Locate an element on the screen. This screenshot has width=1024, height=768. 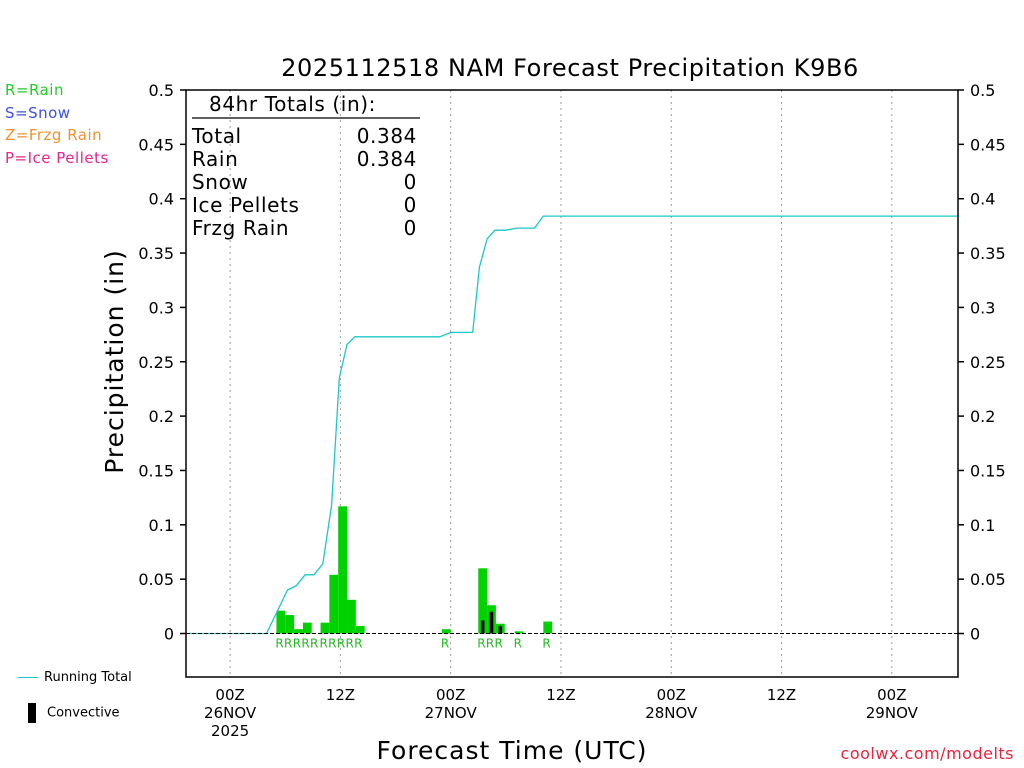
y-tick-label-left-6: 0.3 is located at coordinates (161, 307).